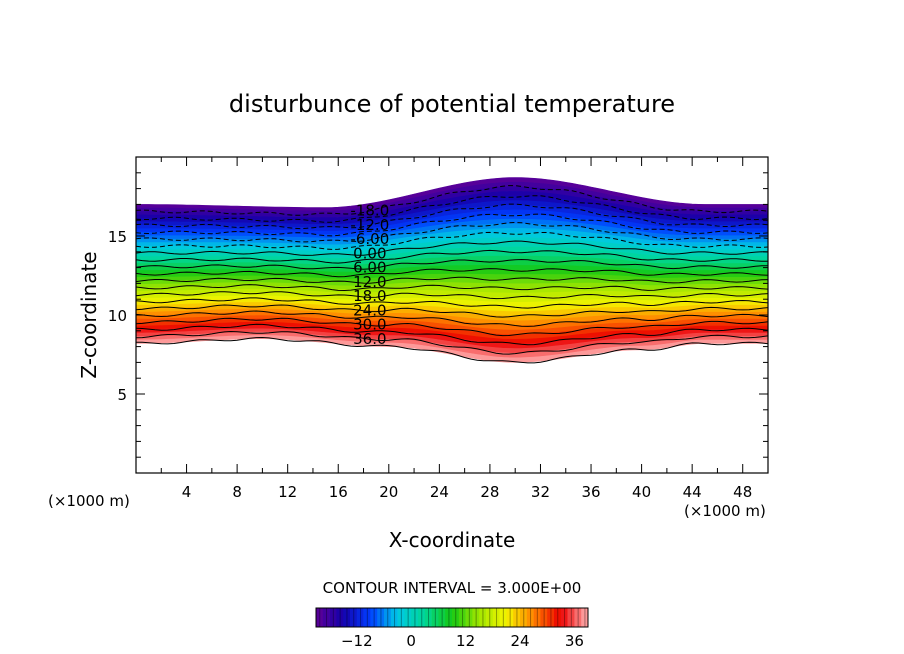  I want to click on y-tick-label: 15, so click(117, 237).